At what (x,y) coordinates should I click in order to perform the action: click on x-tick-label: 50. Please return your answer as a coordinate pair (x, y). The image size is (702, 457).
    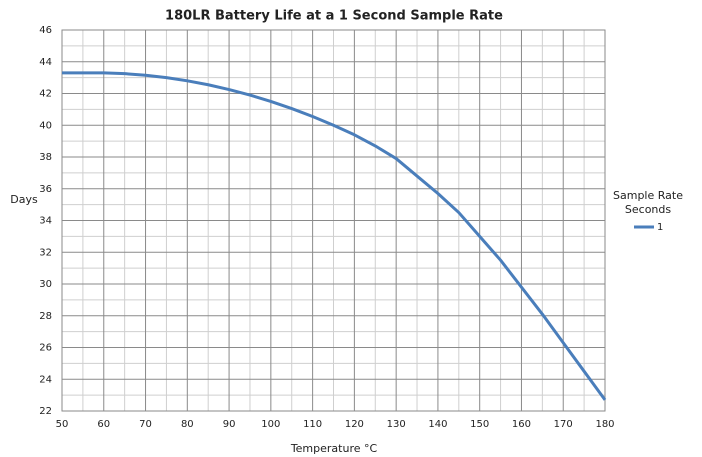
    Looking at the image, I should click on (62, 424).